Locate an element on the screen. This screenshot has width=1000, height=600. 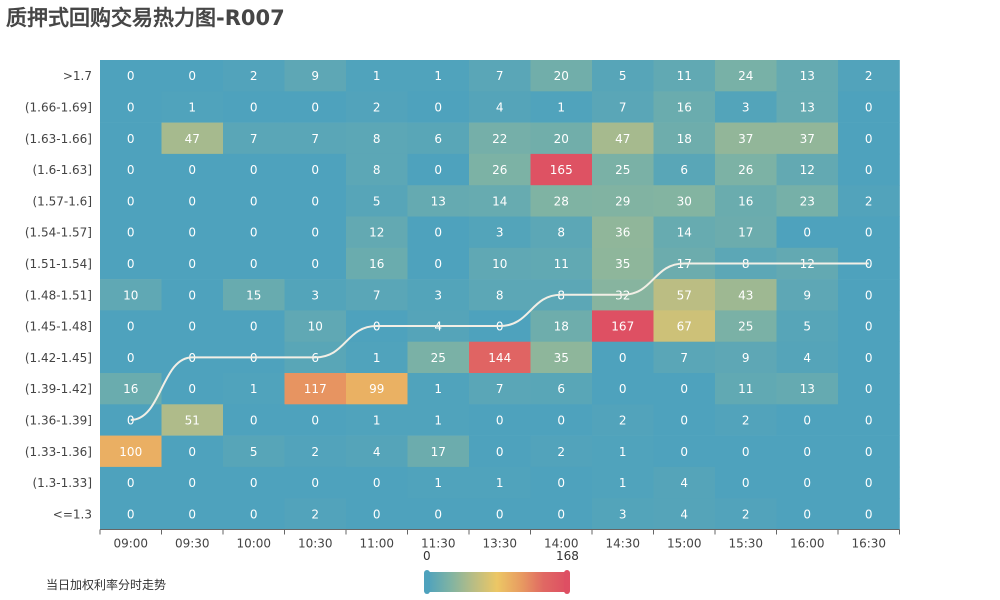
visualmap-min-handle is located at coordinates (427, 582).